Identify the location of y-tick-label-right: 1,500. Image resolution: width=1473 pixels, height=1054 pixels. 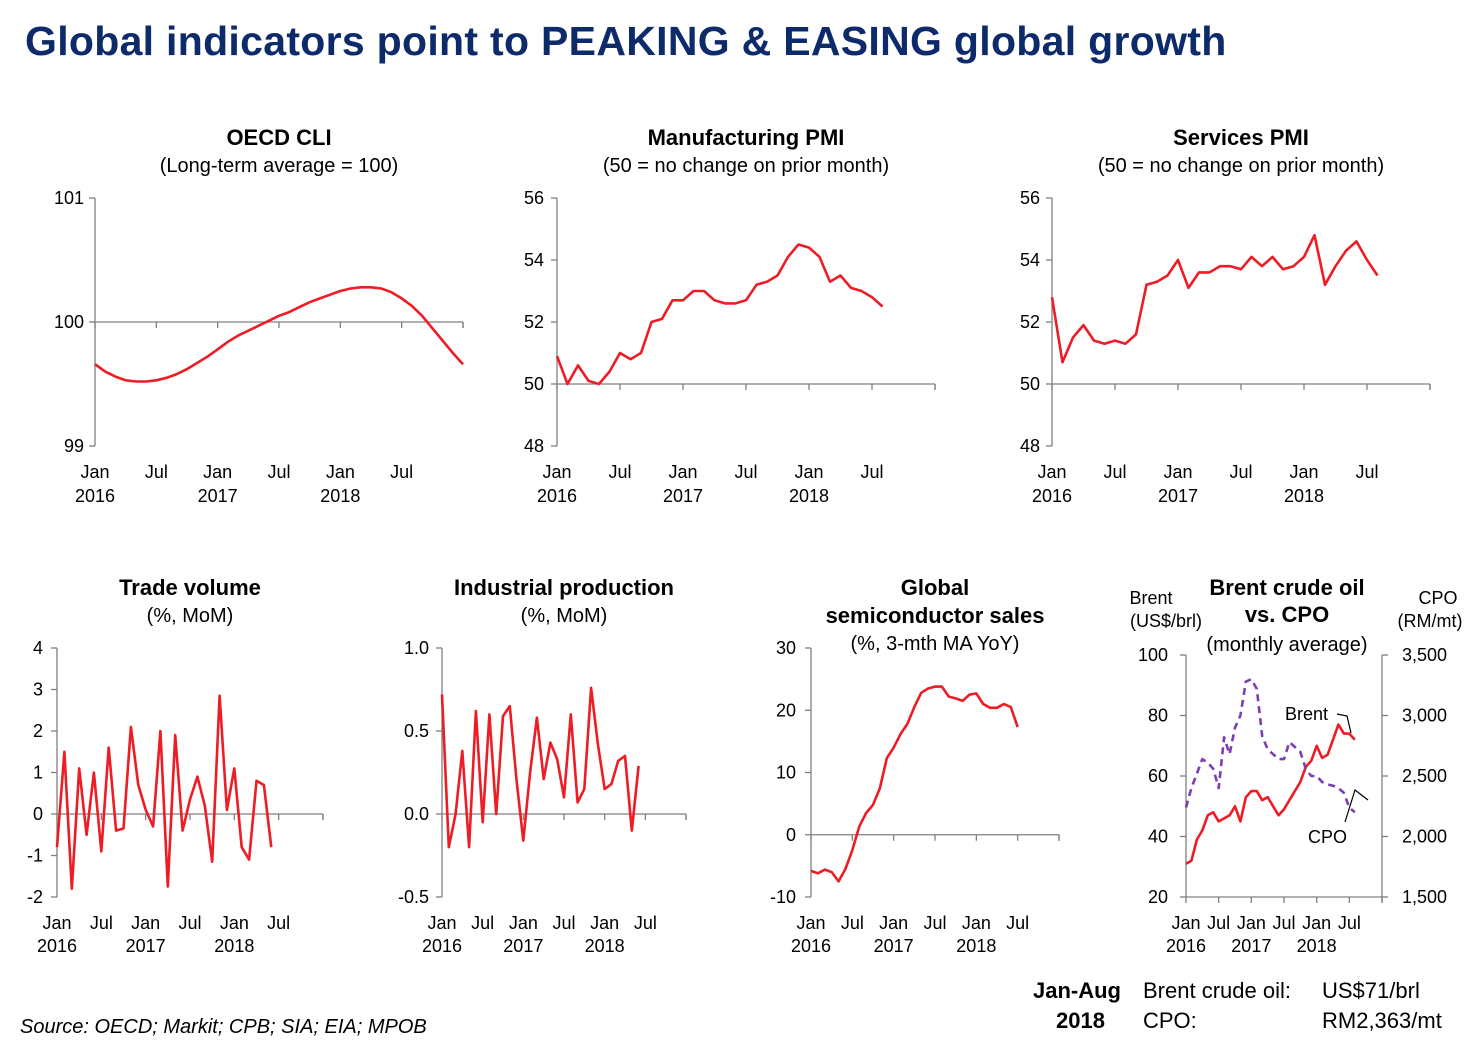
(1424, 897).